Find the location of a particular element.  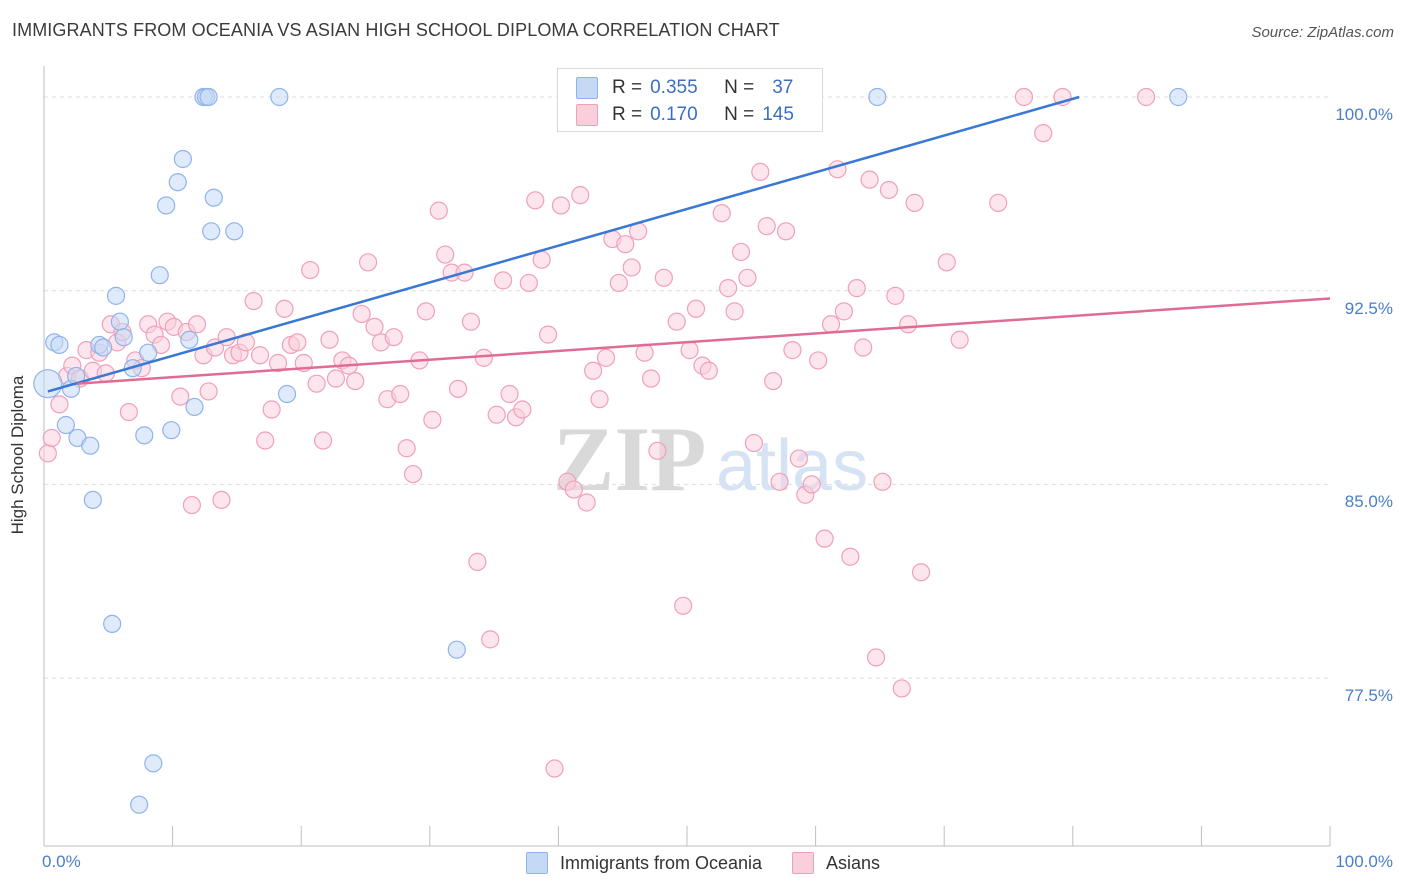

watermark: ZIP atlas is located at coordinates (710, 459).